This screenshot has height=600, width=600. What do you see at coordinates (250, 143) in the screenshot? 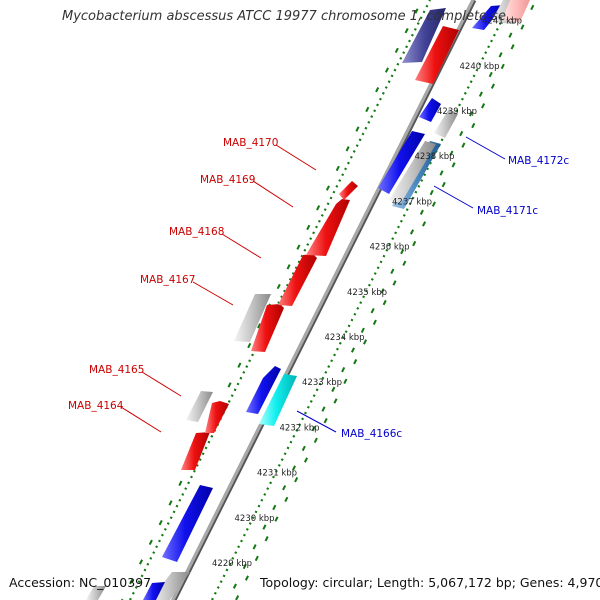
I see `gene-label-mab-4170: MAB_4170` at bounding box center [250, 143].